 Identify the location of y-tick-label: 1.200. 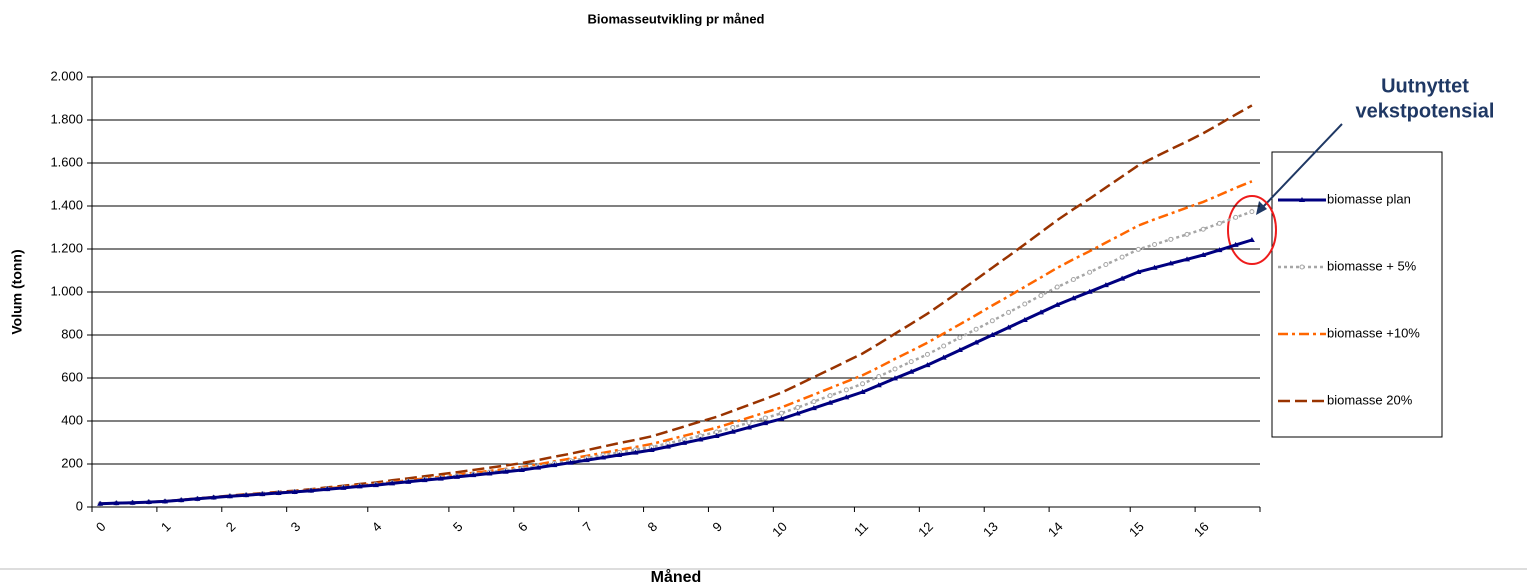
(66, 247).